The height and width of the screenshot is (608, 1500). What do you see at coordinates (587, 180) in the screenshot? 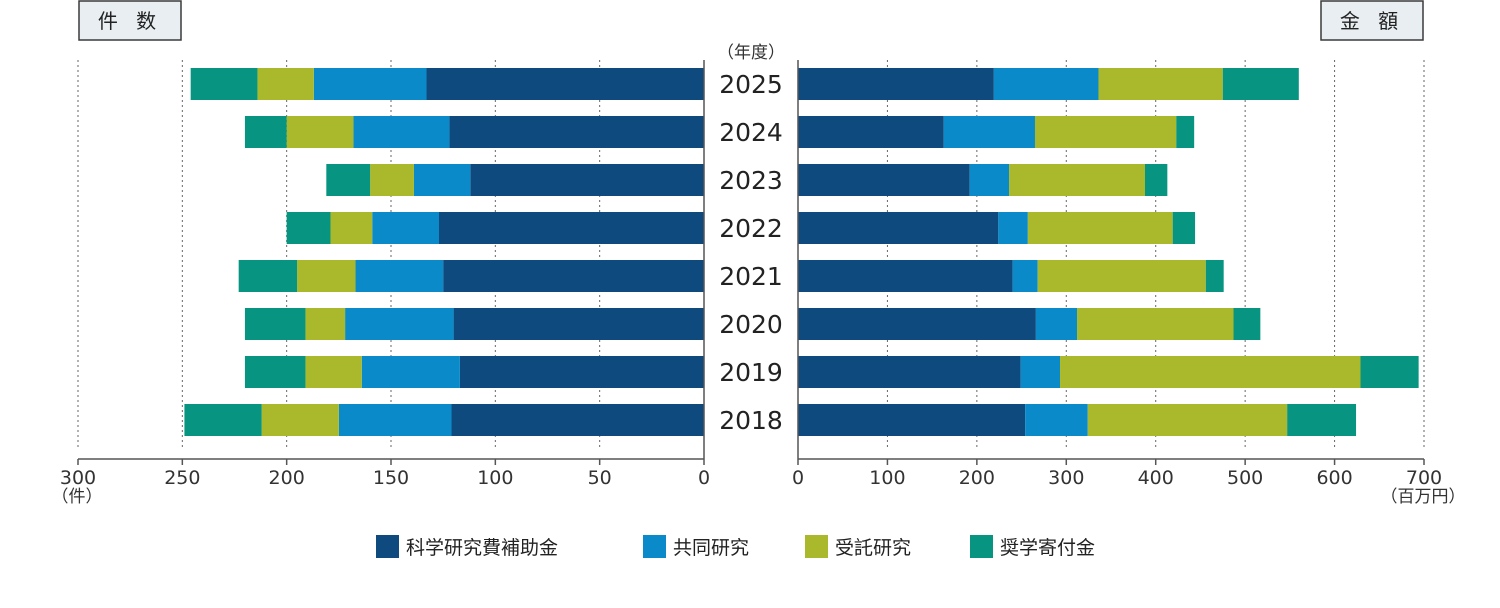
I see `left-bar-2023-s0` at bounding box center [587, 180].